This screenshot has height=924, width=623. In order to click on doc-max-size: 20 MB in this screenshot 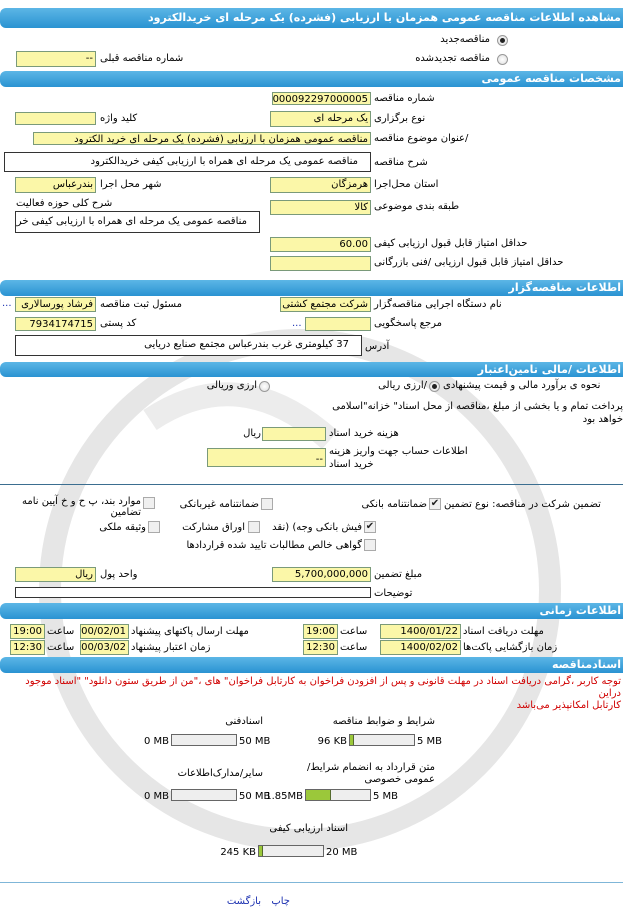, I will do `click(342, 852)`.